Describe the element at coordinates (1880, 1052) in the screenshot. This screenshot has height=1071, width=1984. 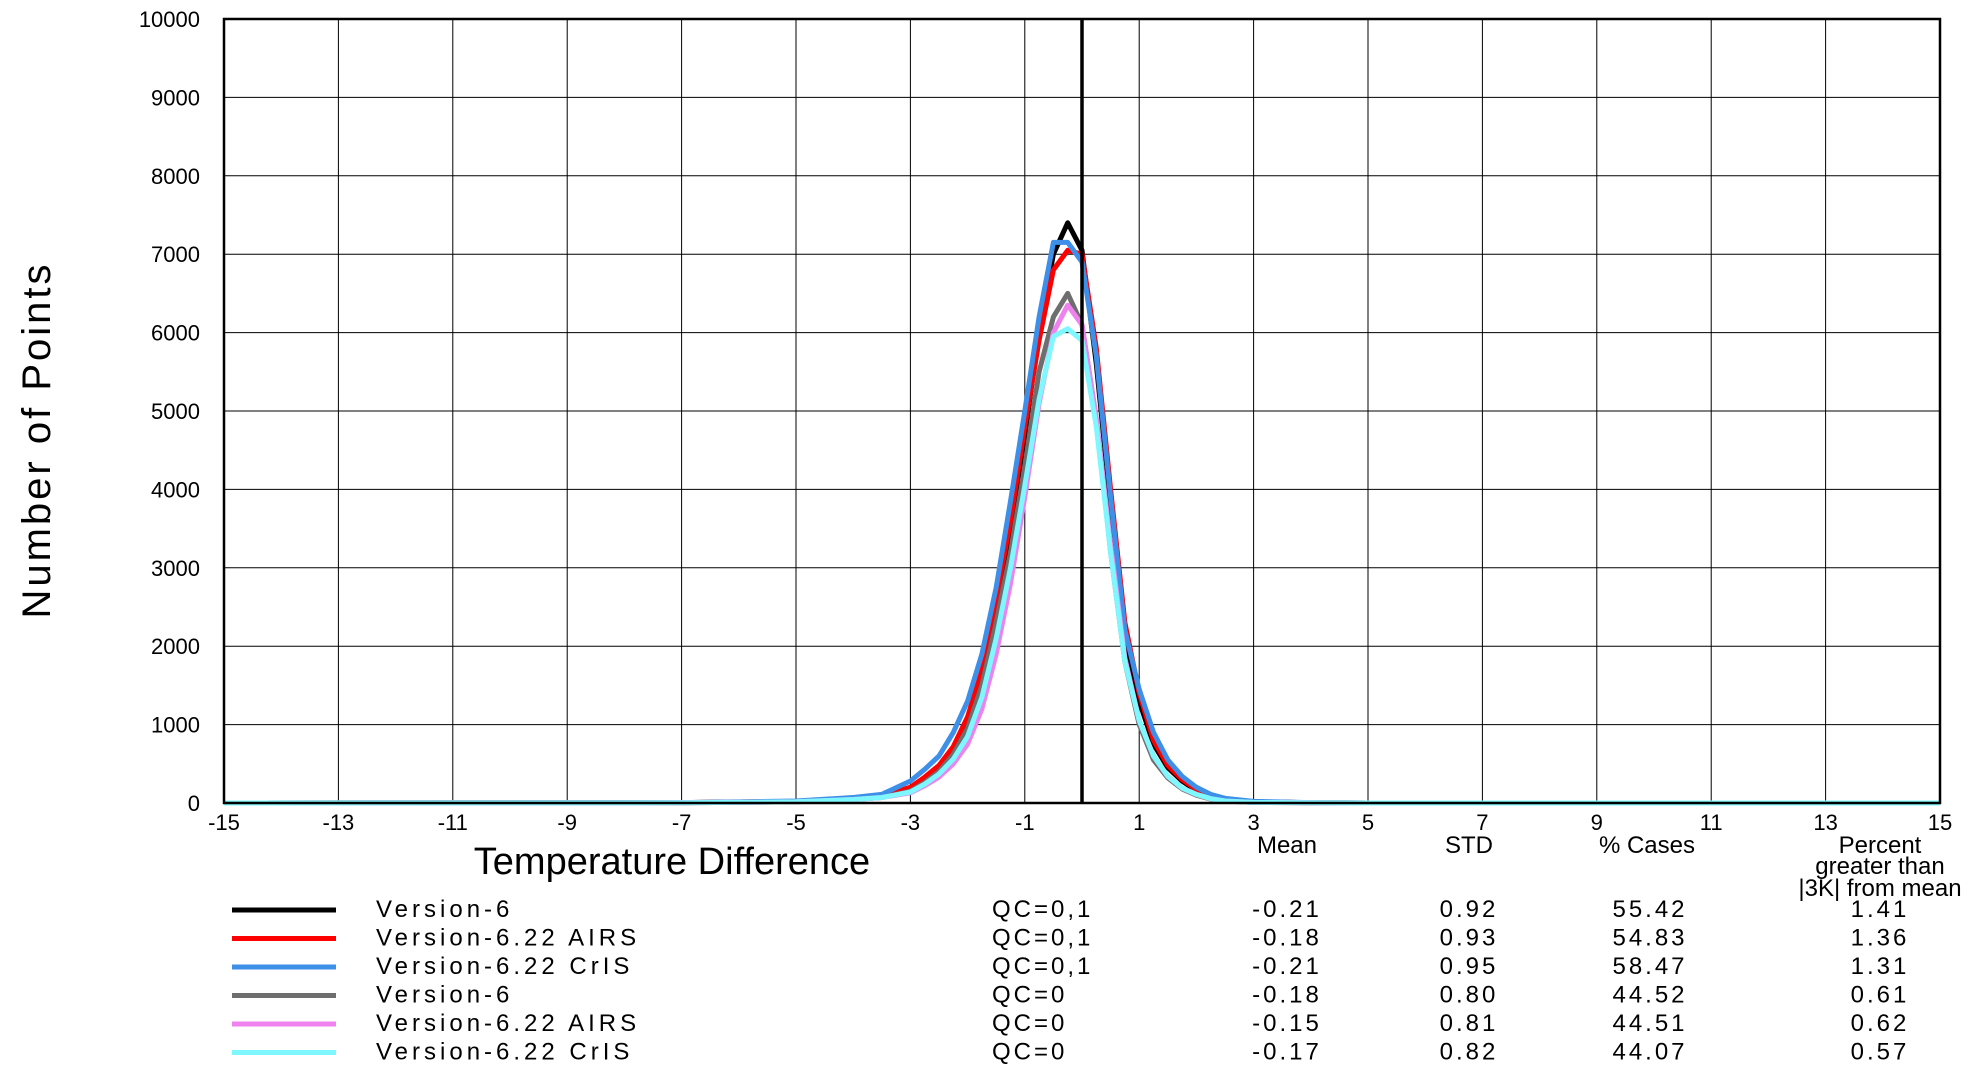
I see `stat-pct: 0.57` at that location.